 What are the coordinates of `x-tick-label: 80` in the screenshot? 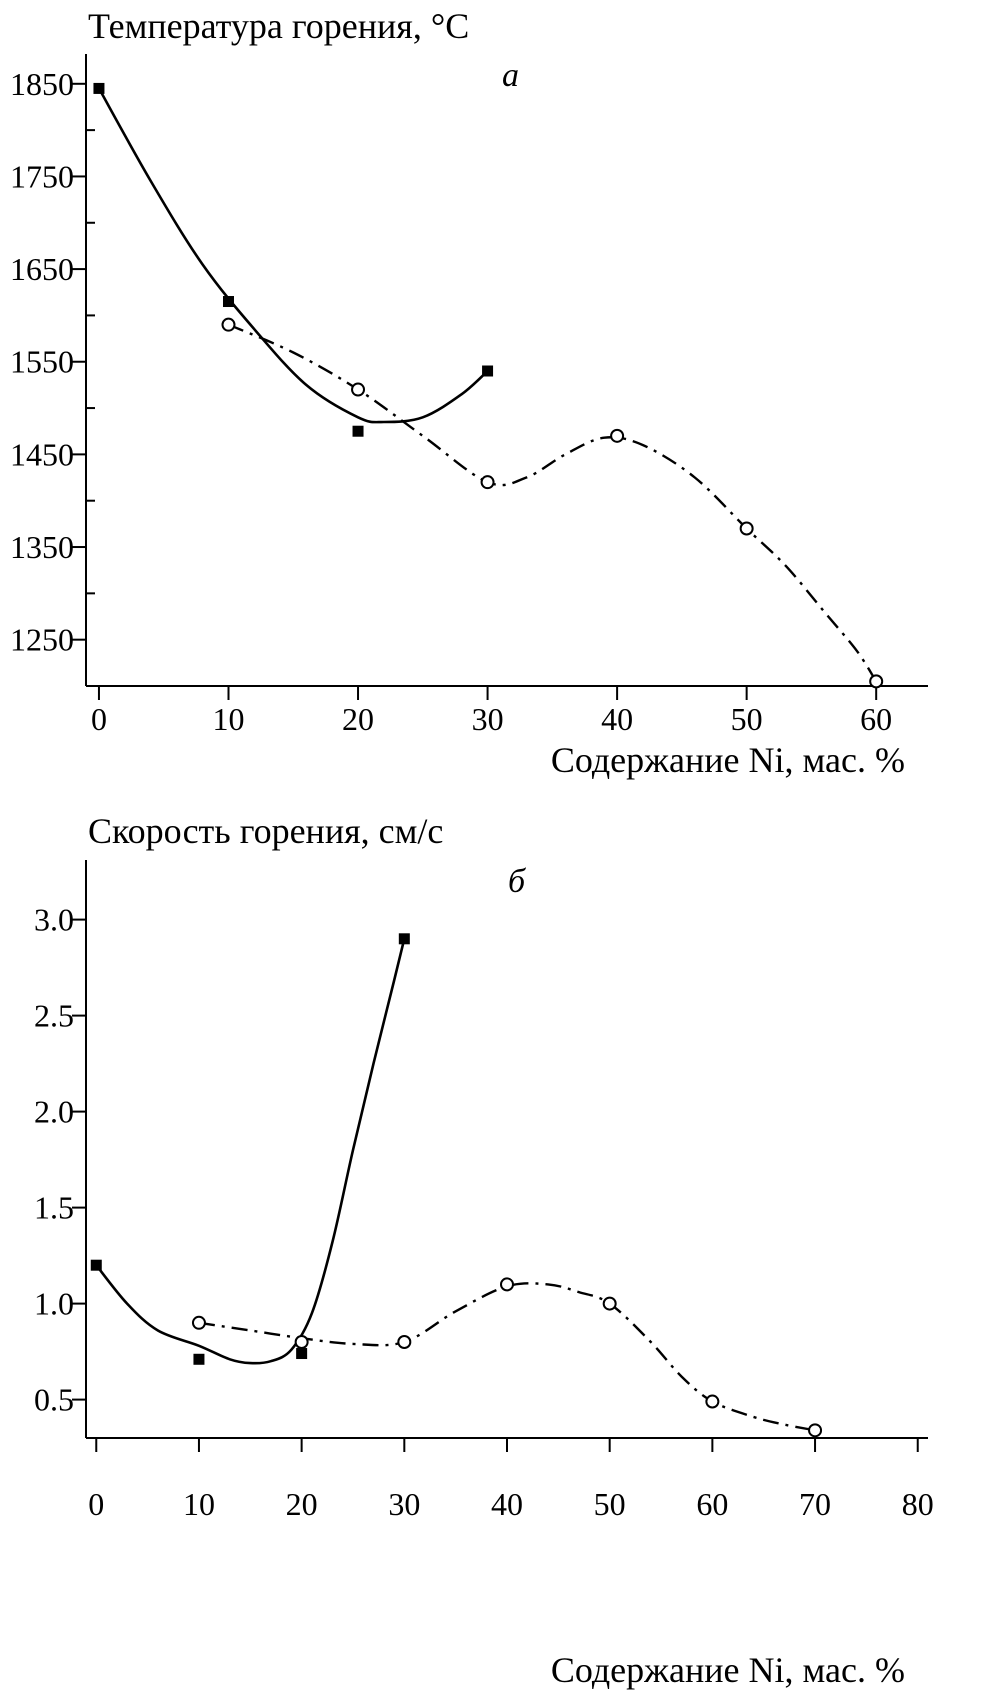 It's located at (918, 1504).